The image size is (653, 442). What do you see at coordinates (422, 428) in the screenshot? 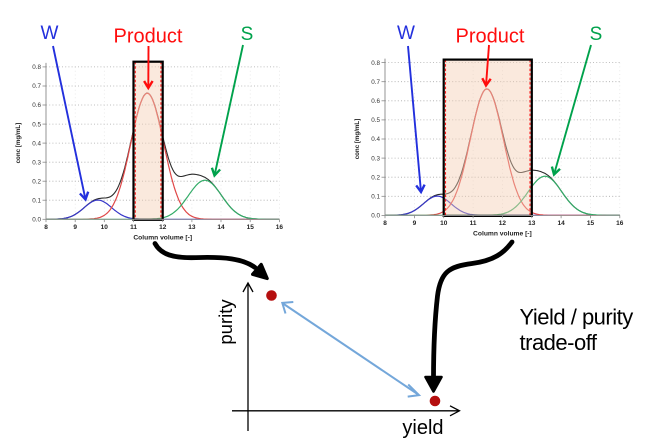
I see `svg-text: yield` at bounding box center [422, 428].